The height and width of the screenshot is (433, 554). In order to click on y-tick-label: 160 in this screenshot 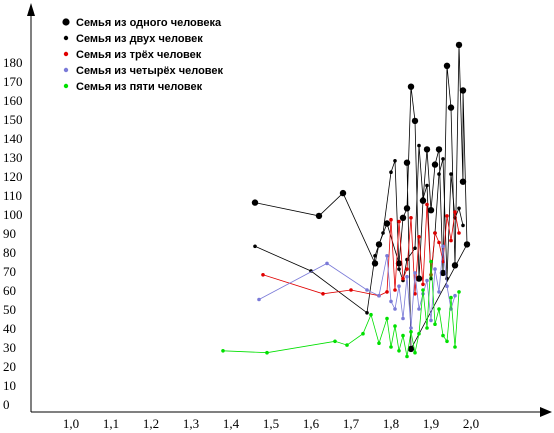, I will do `click(13, 100)`.